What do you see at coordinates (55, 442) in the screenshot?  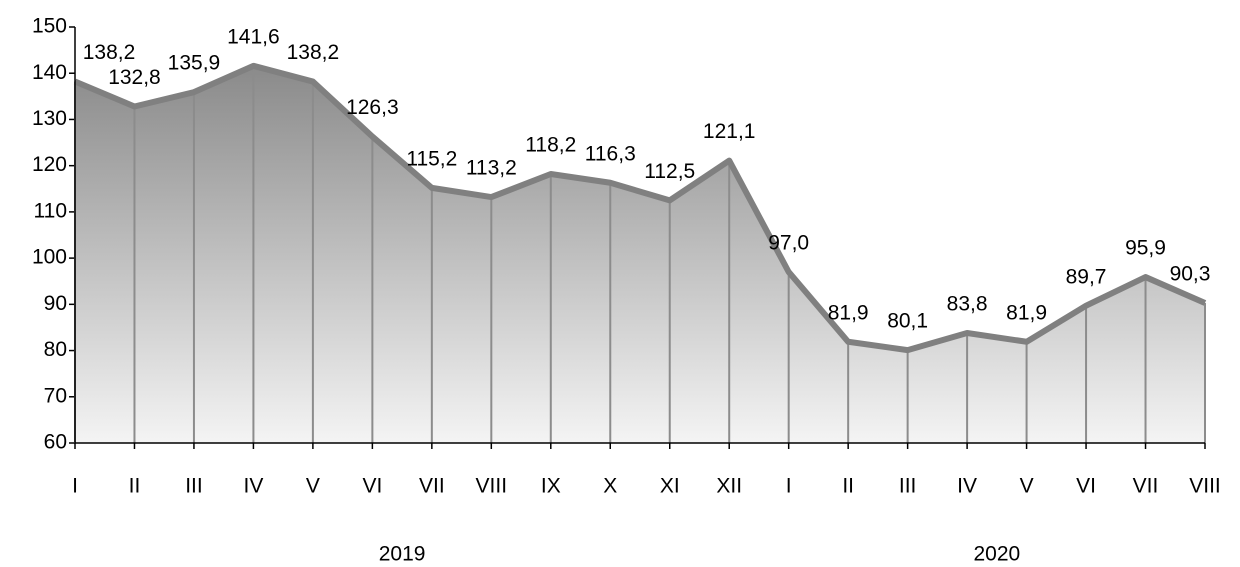 I see `y-tick-label: 60` at bounding box center [55, 442].